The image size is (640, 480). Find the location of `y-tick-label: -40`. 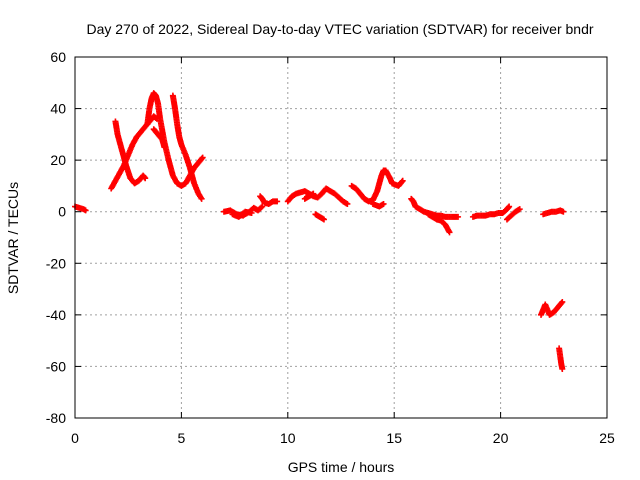

y-tick-label: -40 is located at coordinates (56, 315).